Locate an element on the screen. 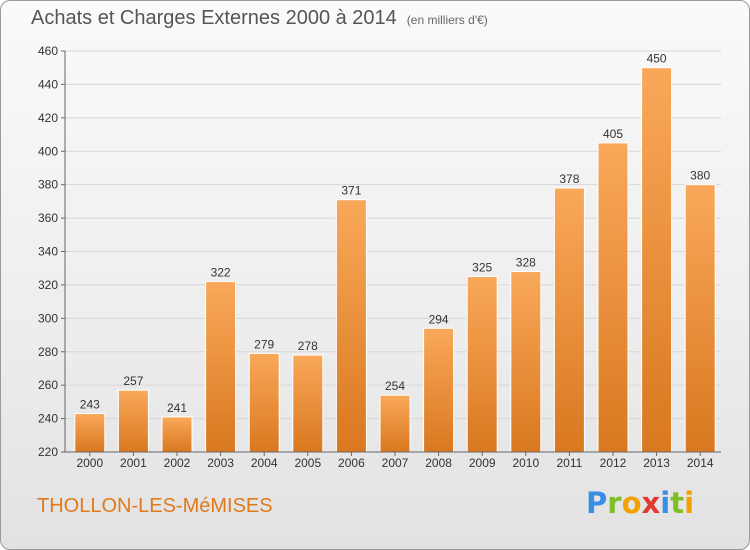 This screenshot has width=750, height=550. bar-value-label: 325 is located at coordinates (482, 268).